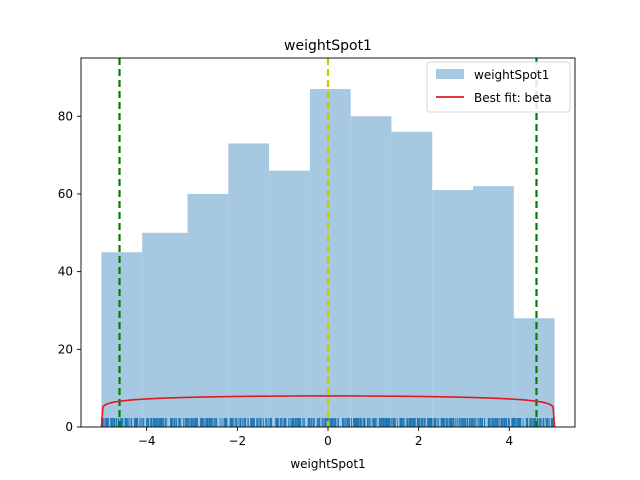 Image resolution: width=640 pixels, height=480 pixels. I want to click on x-axis-ticks: −4 −2 0 2 4, so click(325, 437).